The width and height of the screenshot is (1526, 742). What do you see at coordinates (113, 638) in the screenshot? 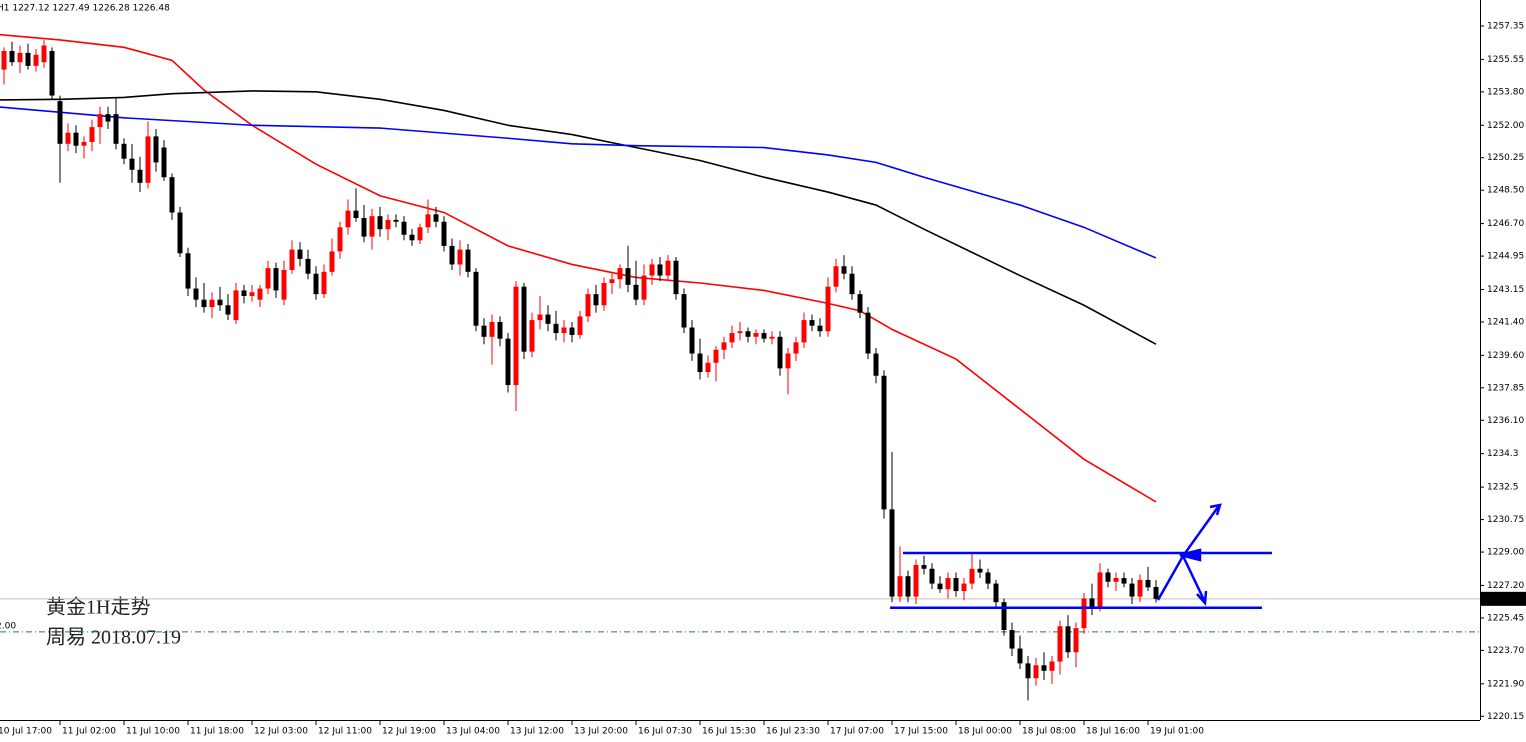
I see `annotation: 周易 2018.07.19` at bounding box center [113, 638].